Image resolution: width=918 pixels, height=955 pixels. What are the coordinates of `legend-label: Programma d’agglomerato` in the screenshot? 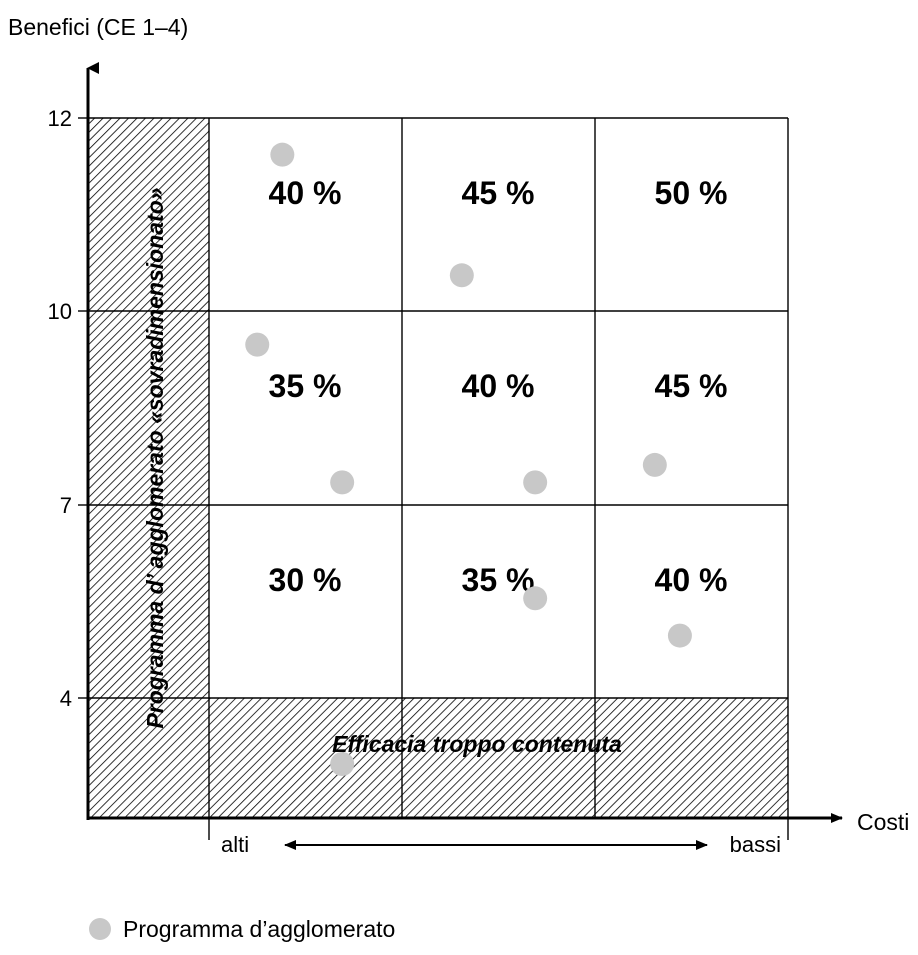 It's located at (259, 929).